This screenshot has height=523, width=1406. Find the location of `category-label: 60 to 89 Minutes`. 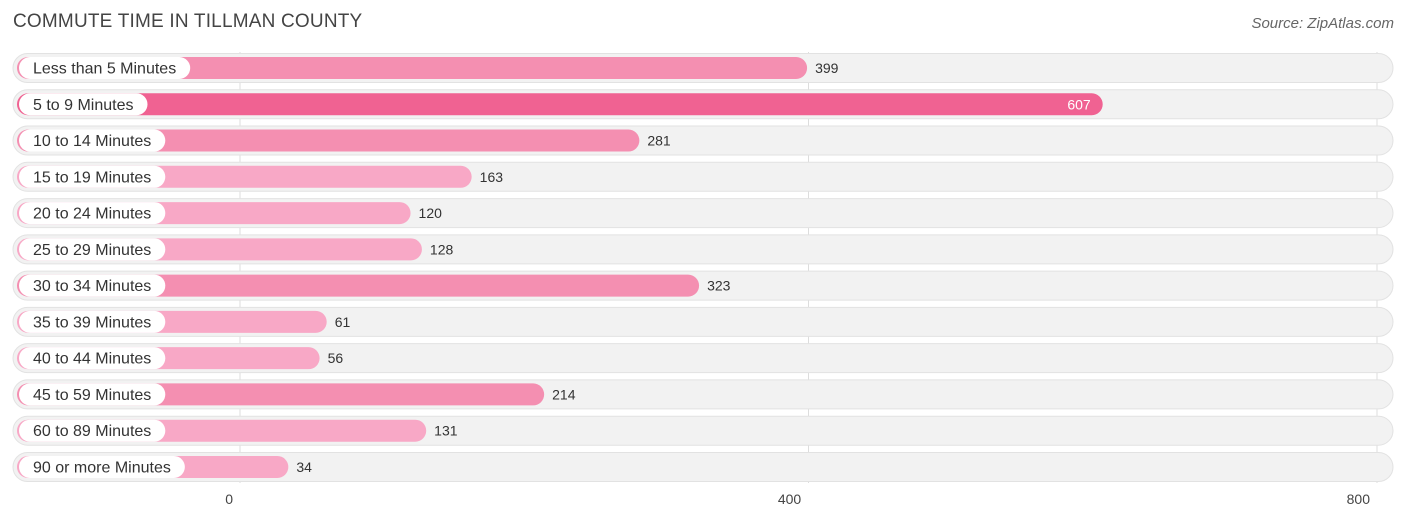

category-label: 60 to 89 Minutes is located at coordinates (92, 431).